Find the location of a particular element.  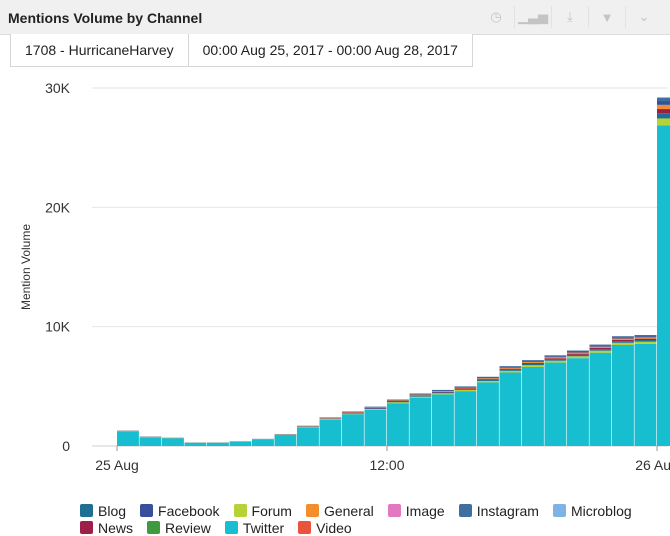

legend-item: Instagram is located at coordinates (499, 510).